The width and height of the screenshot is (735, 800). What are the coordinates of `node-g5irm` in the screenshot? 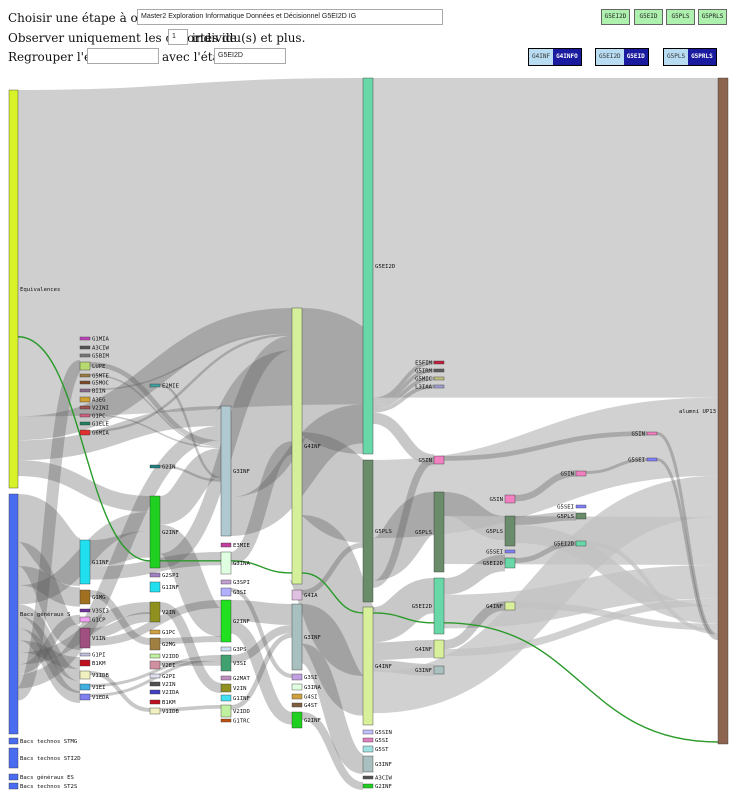 It's located at (439, 370).